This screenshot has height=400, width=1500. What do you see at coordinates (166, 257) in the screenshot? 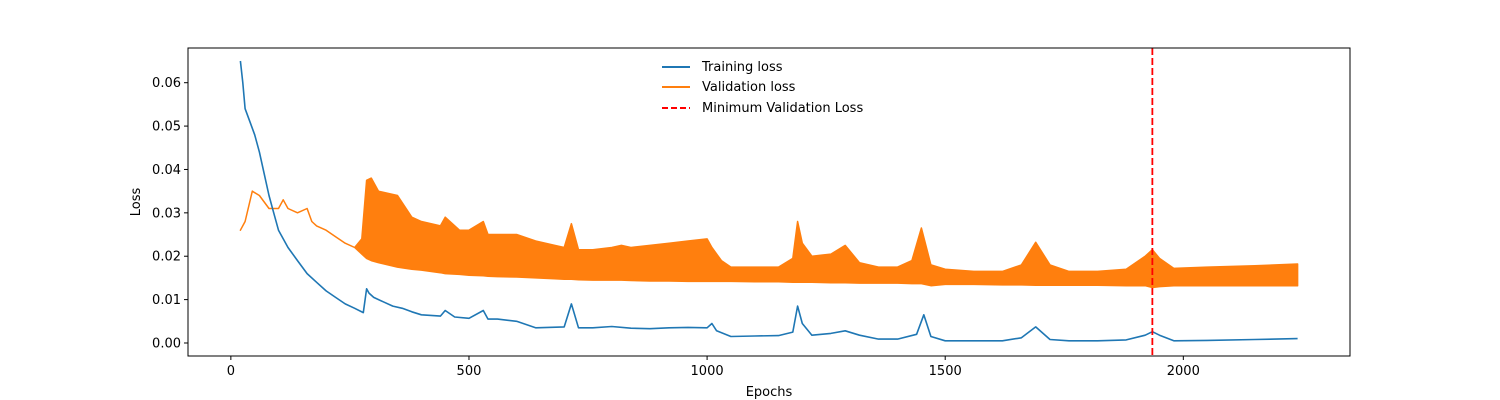
I see `y-tick-label: 0.02` at bounding box center [166, 257].